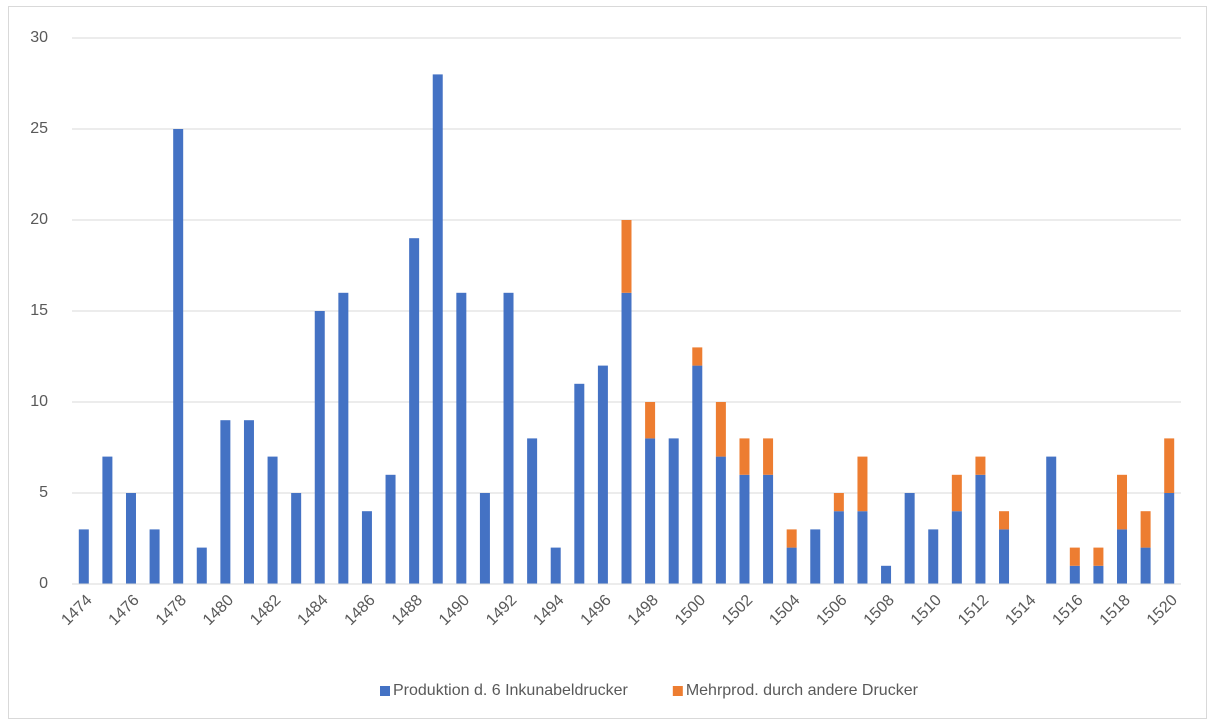  Describe the element at coordinates (39, 37) in the screenshot. I see `y-tick-label: 30` at that location.